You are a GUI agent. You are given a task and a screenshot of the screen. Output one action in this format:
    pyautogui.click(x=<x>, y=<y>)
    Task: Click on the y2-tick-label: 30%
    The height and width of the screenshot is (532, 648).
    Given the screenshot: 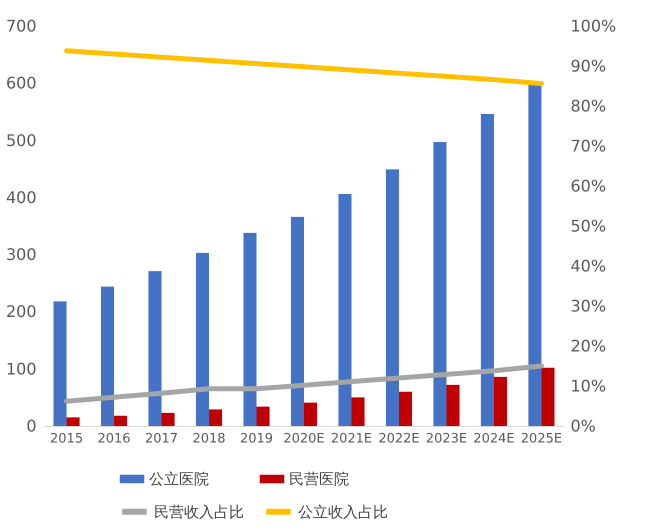 What is the action you would take?
    pyautogui.click(x=588, y=306)
    